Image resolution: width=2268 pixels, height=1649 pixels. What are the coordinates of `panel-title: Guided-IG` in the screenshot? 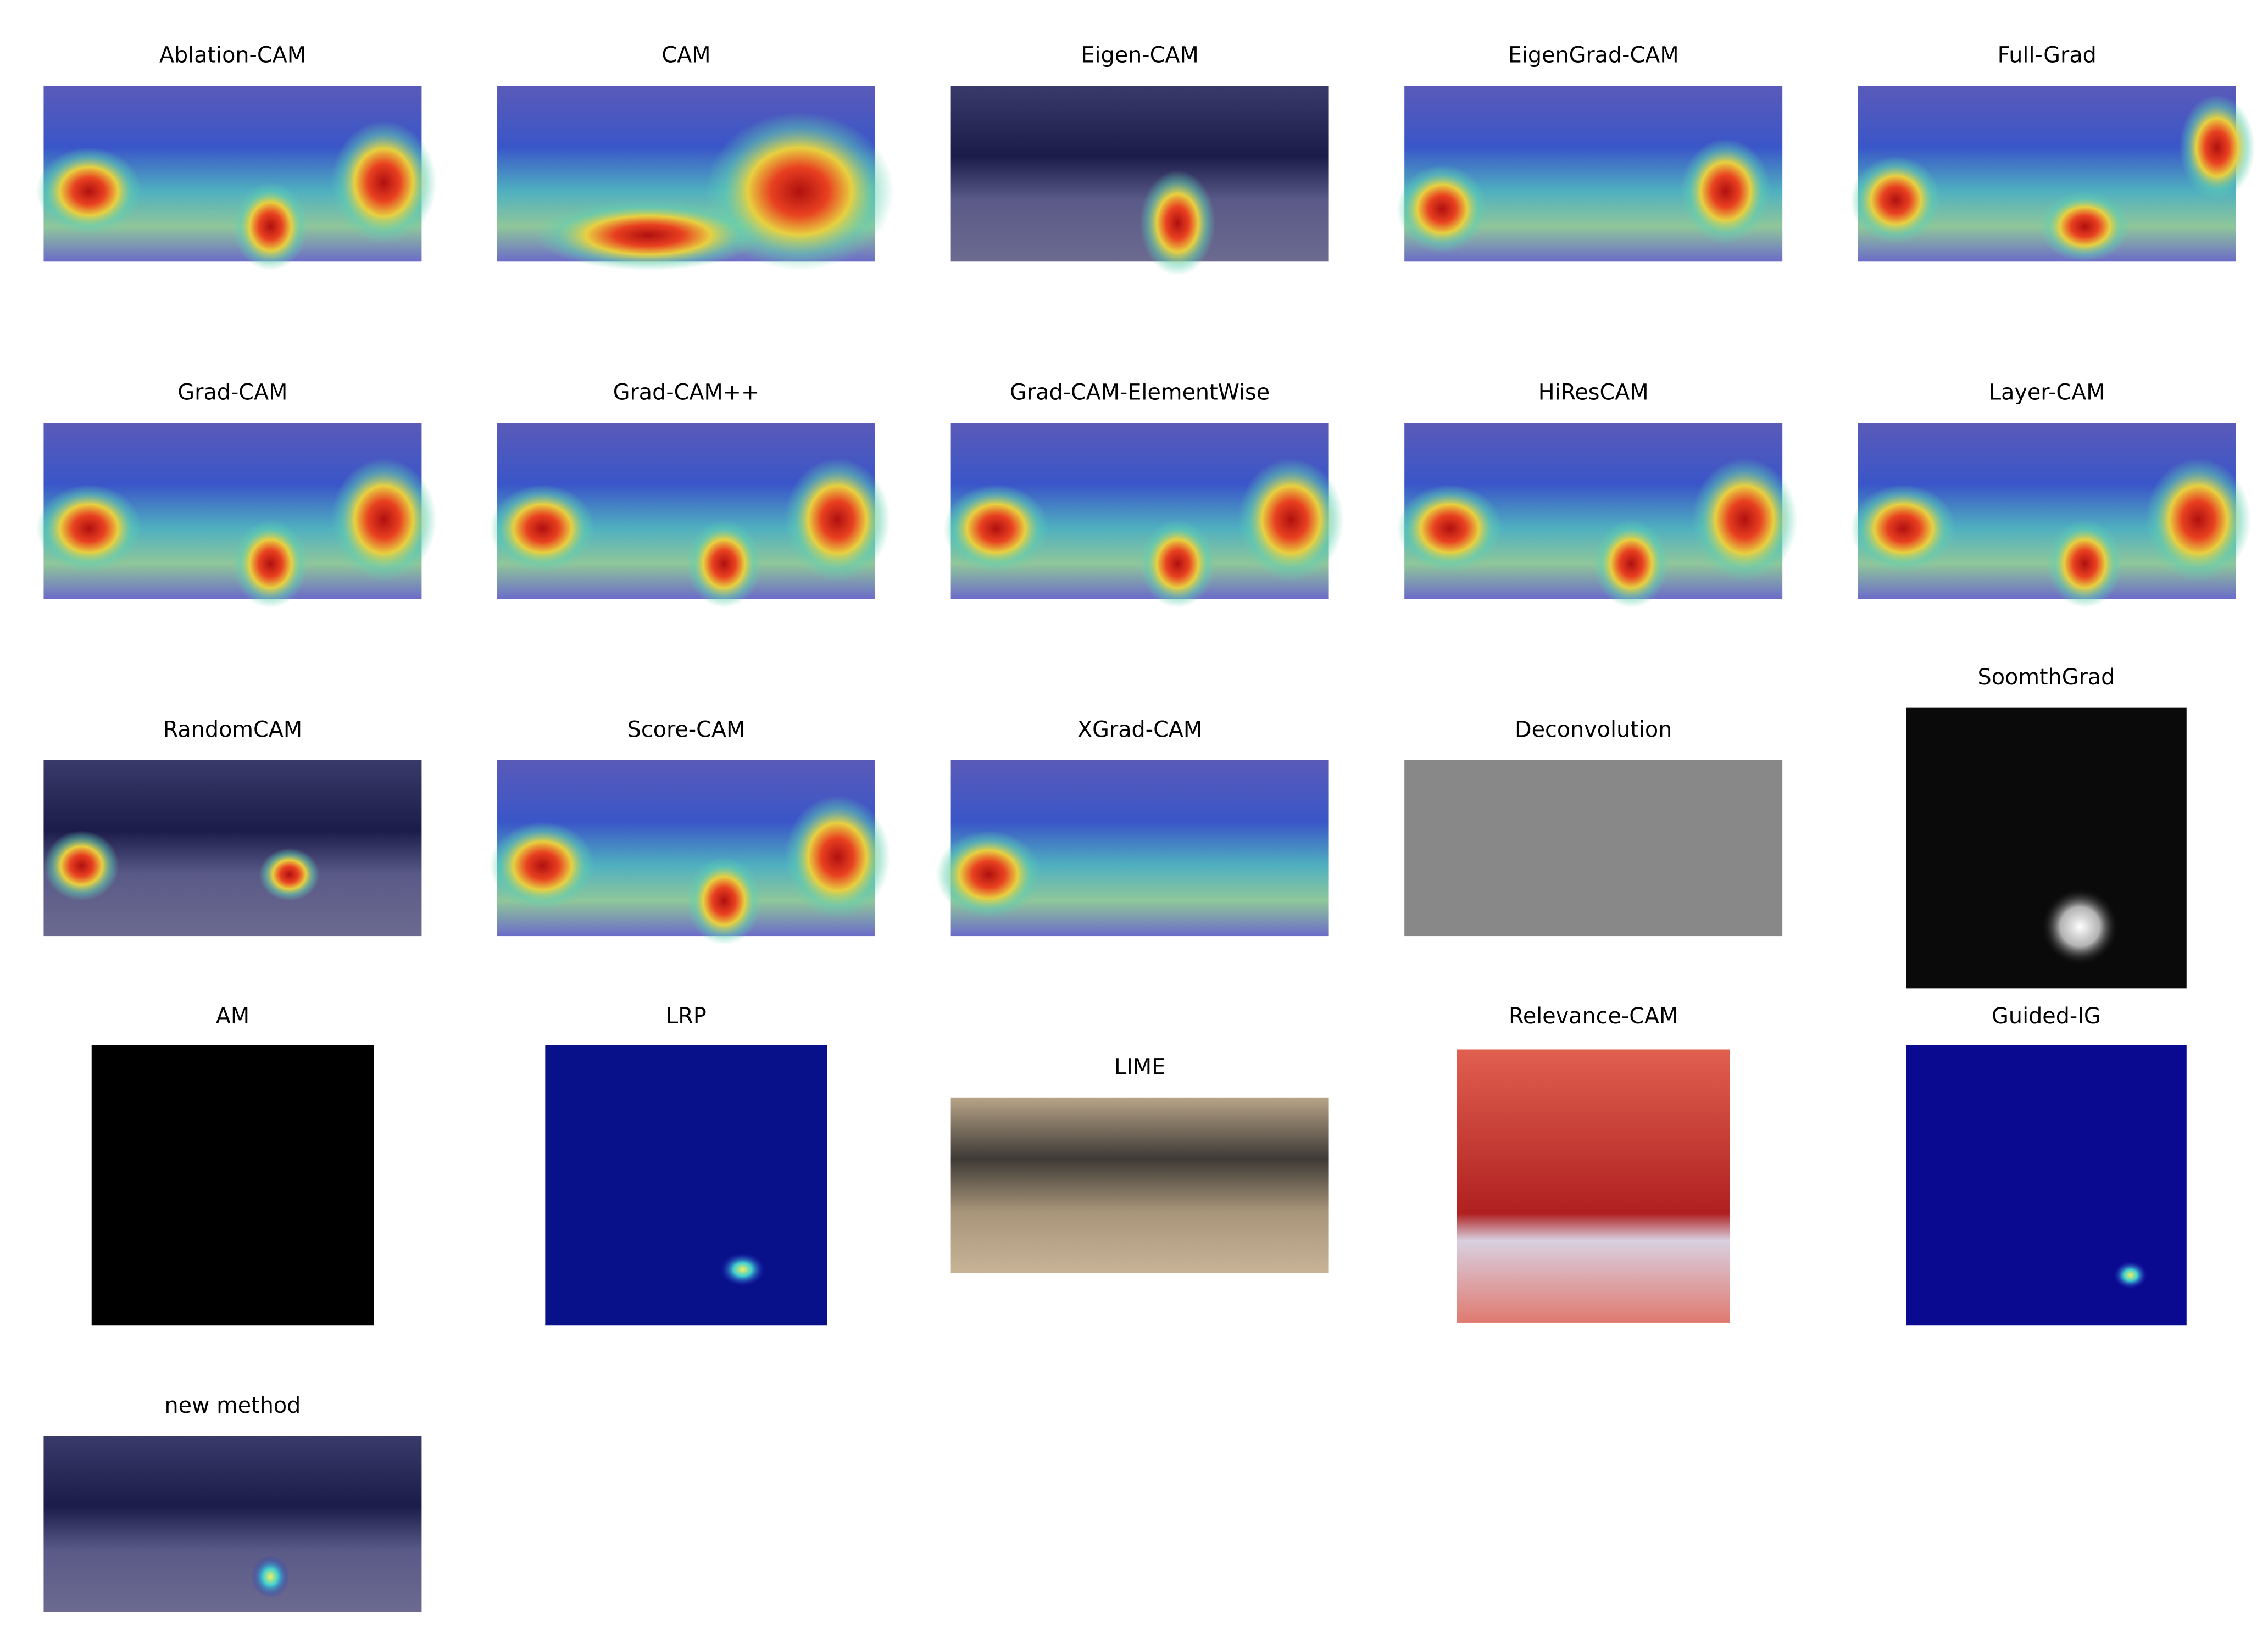 It's located at (2046, 1016).